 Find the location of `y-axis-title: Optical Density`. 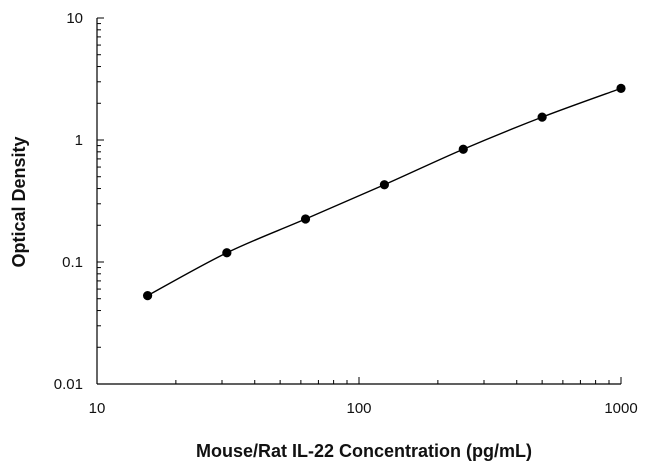

y-axis-title: Optical Density is located at coordinates (19, 201).